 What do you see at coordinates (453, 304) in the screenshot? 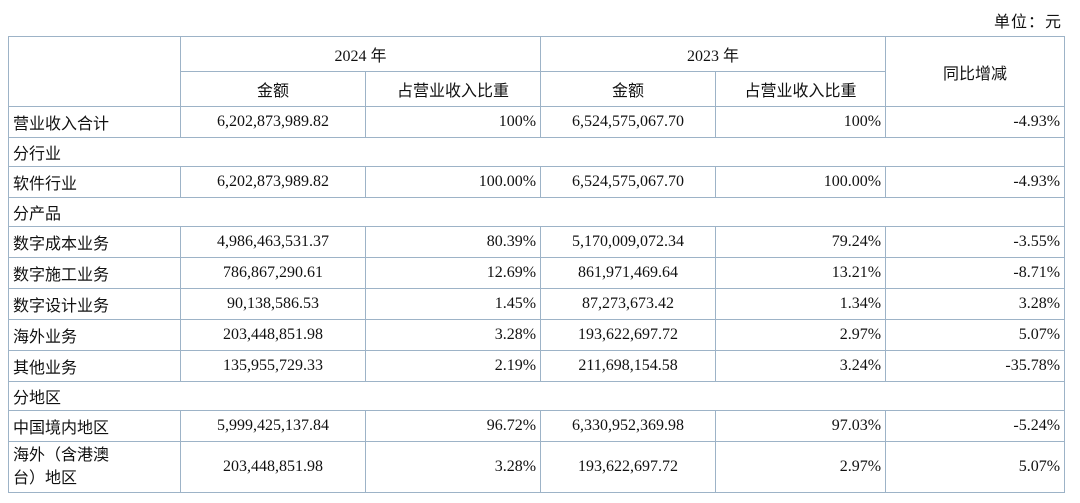
I see `proportion-2024: 1.45%` at bounding box center [453, 304].